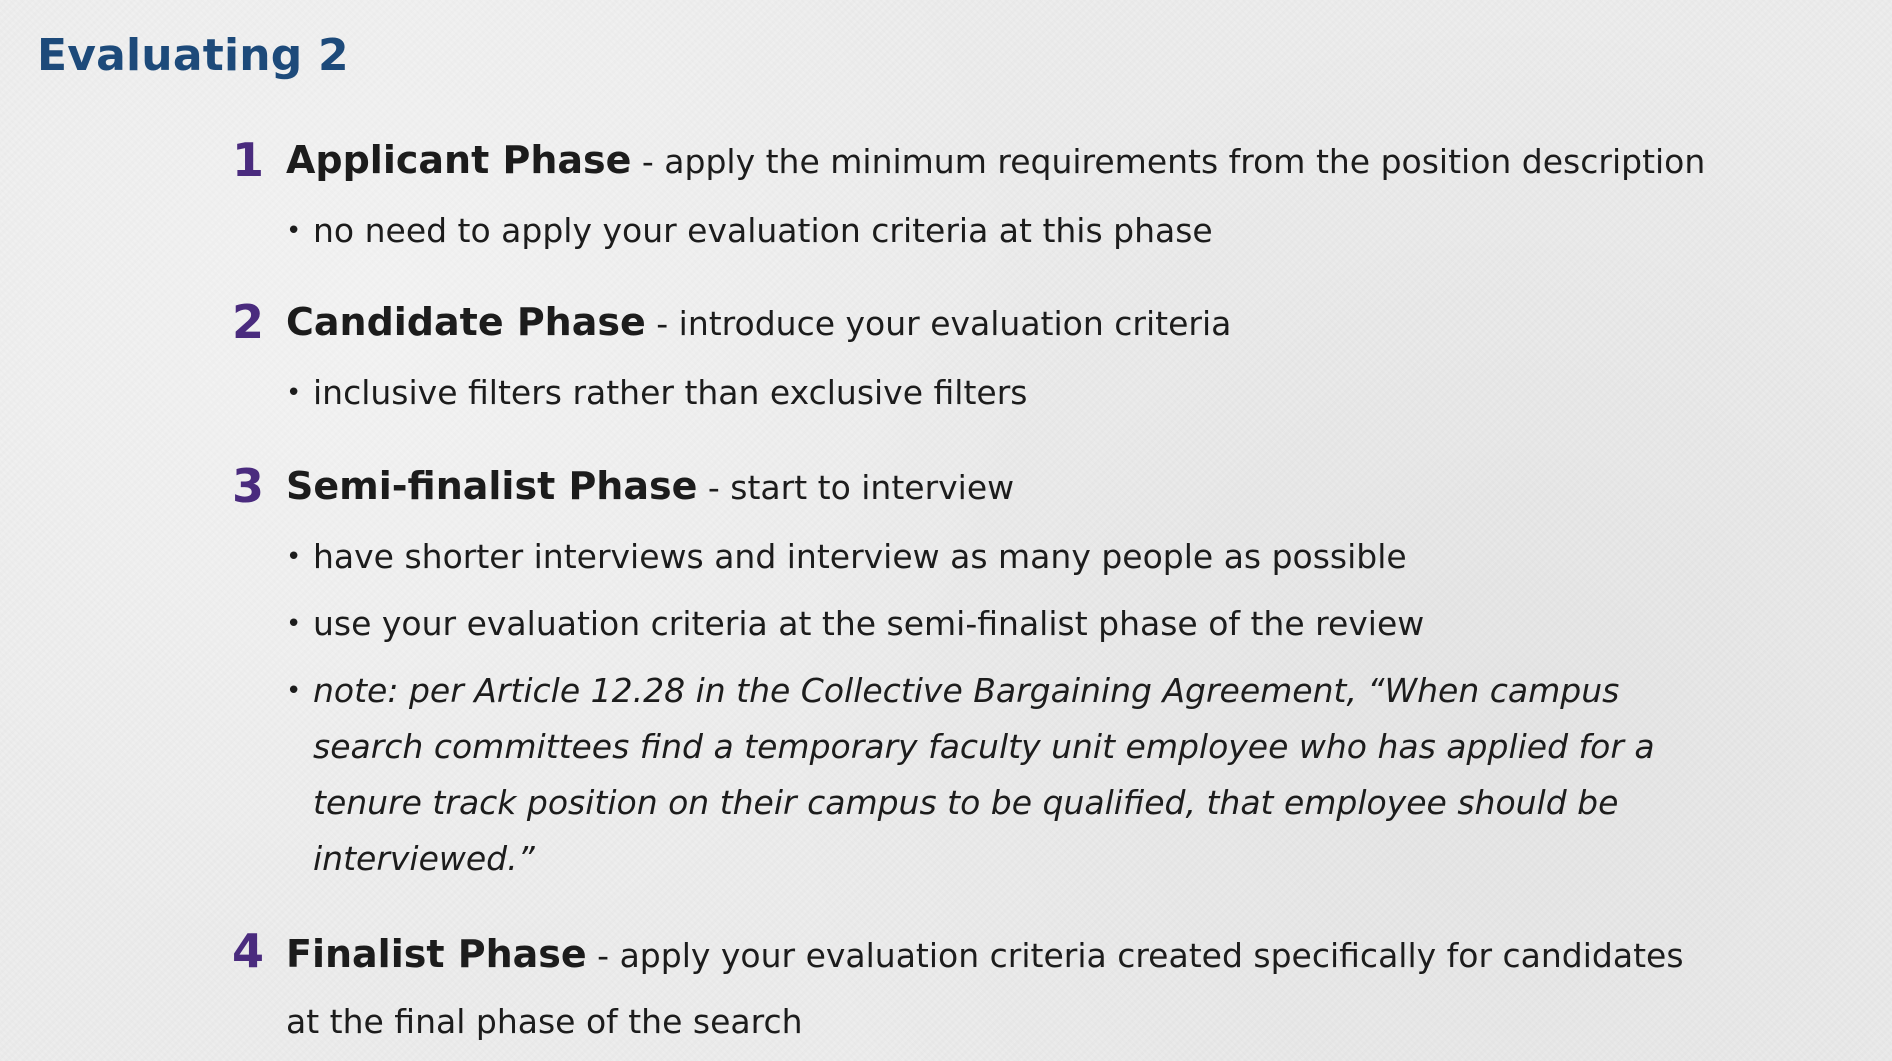 This screenshot has height=1061, width=1892. What do you see at coordinates (193, 55) in the screenshot?
I see `slide-title: Evaluating 2` at bounding box center [193, 55].